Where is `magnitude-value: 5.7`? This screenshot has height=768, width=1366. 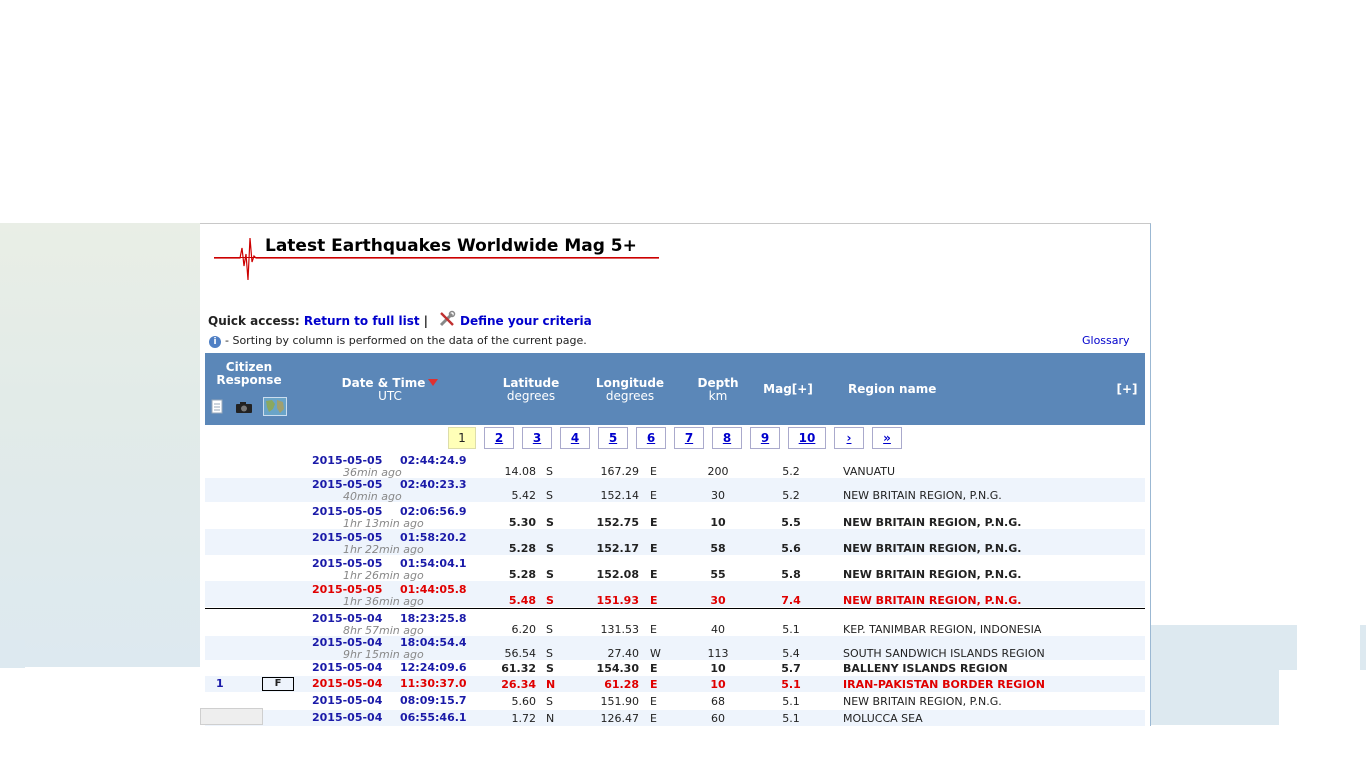 magnitude-value: 5.7 is located at coordinates (791, 668).